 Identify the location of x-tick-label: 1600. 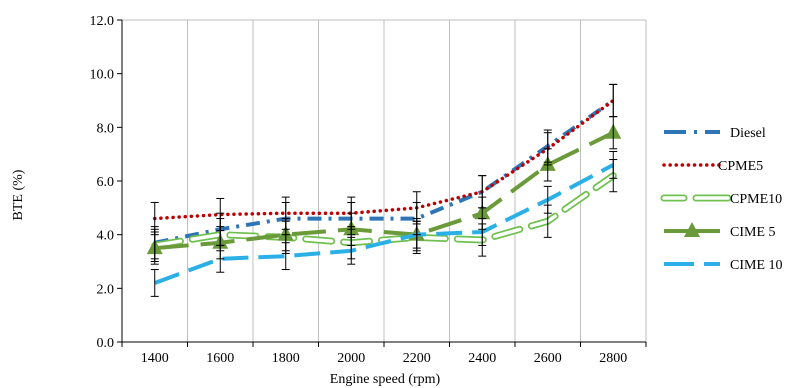
(220, 358).